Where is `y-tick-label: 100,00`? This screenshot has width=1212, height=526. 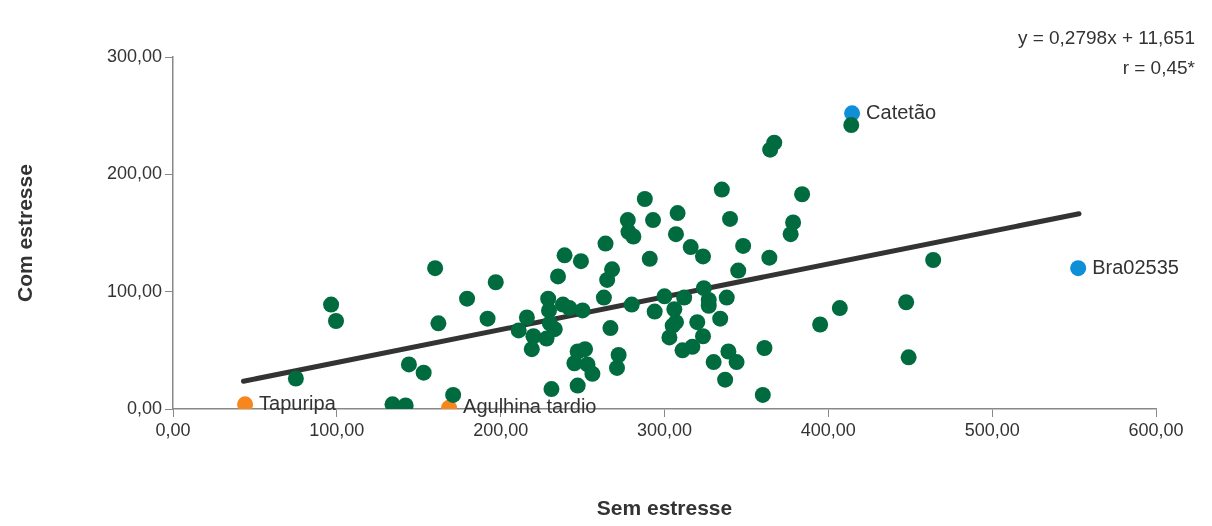 y-tick-label: 100,00 is located at coordinates (134, 290).